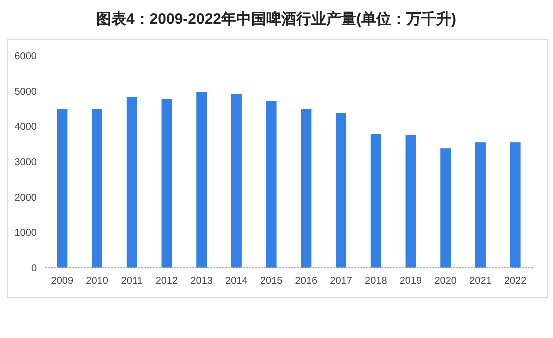 This screenshot has width=553, height=338. What do you see at coordinates (306, 281) in the screenshot?
I see `x-tick-label: 2016` at bounding box center [306, 281].